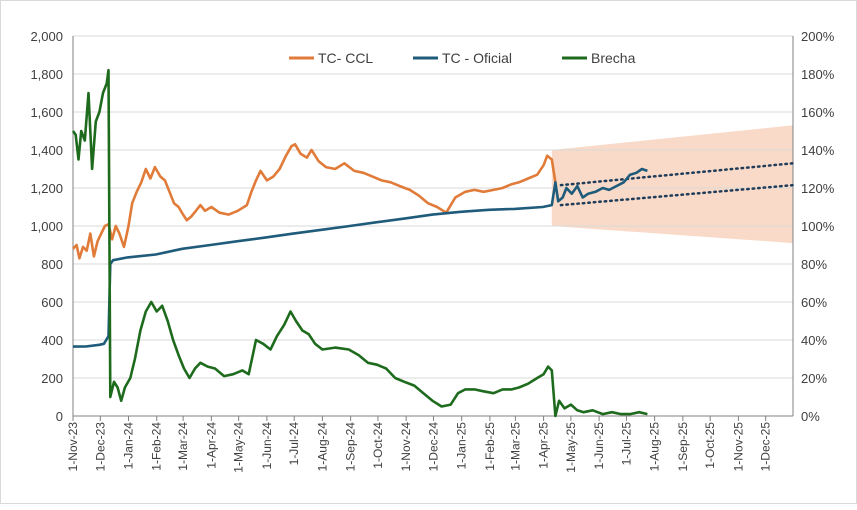 Image resolution: width=857 pixels, height=510 pixels. What do you see at coordinates (46, 188) in the screenshot?
I see `y-left-tick-label: 1,200` at bounding box center [46, 188].